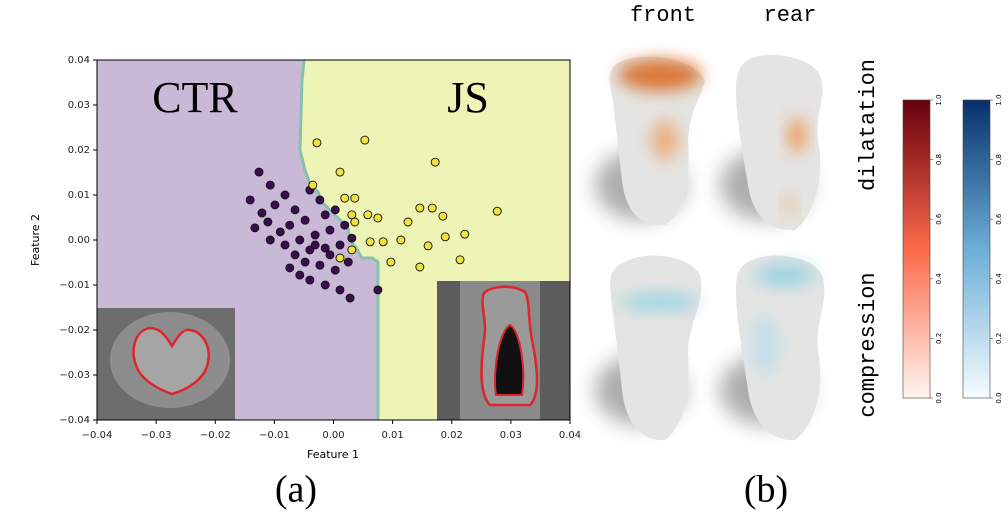 This screenshot has height=528, width=1008. What do you see at coordinates (156, 435) in the screenshot?
I see `x-tick-label: −0.03` at bounding box center [156, 435].